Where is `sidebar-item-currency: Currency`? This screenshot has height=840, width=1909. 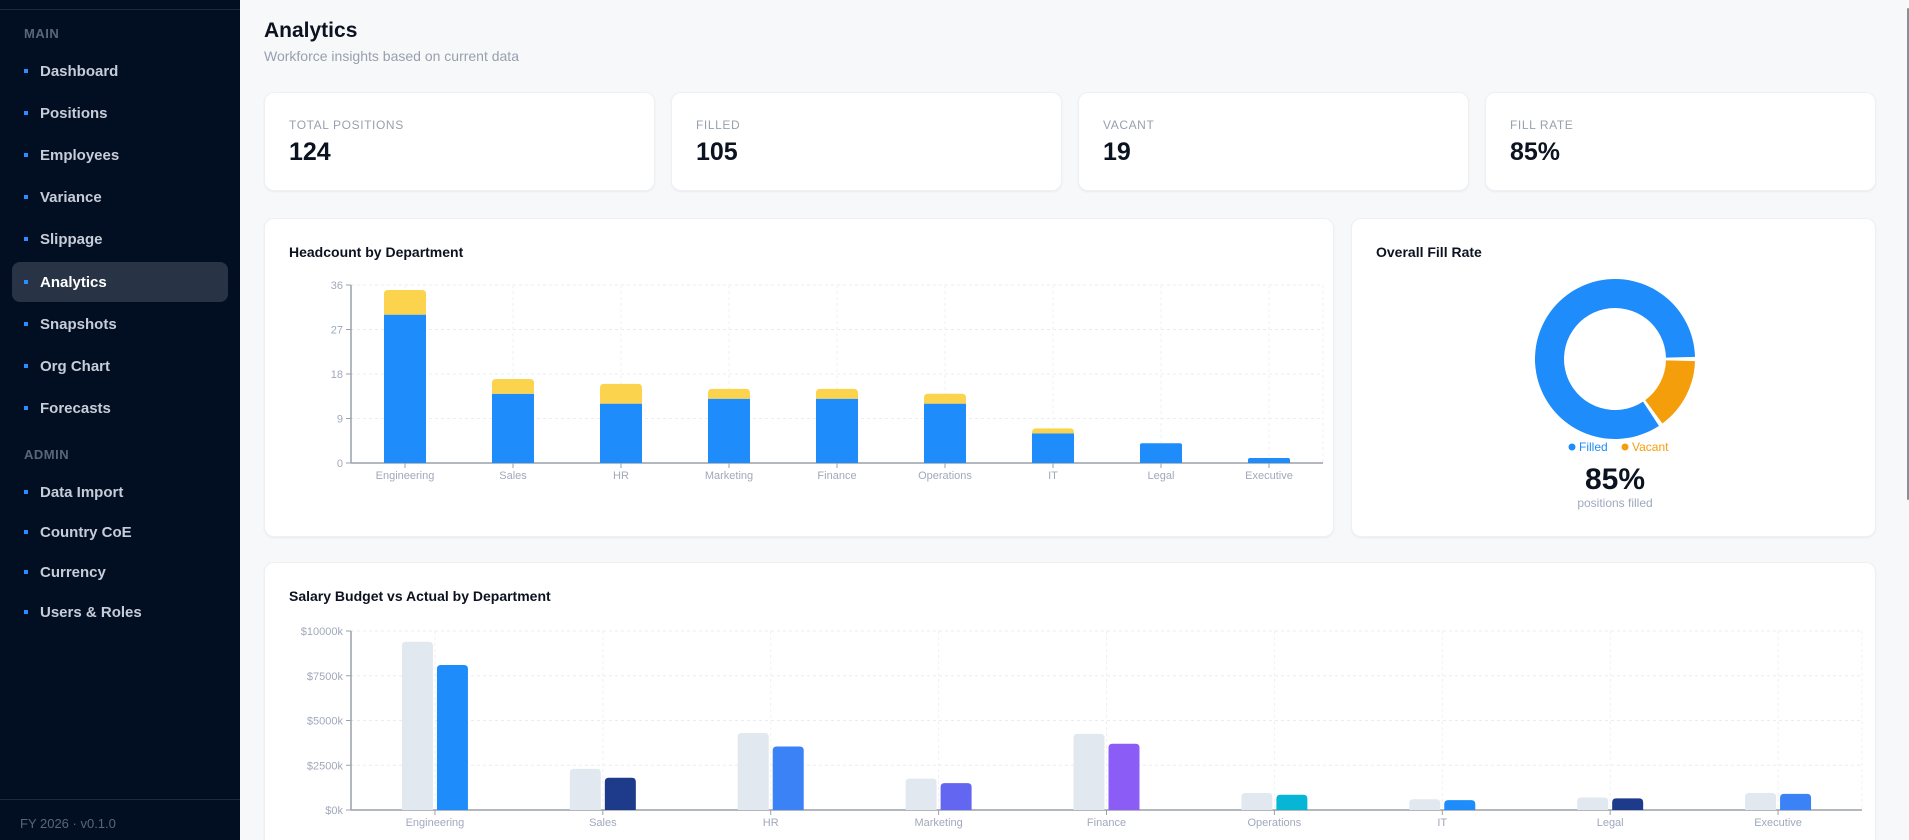
sidebar-item-currency: Currency is located at coordinates (120, 572).